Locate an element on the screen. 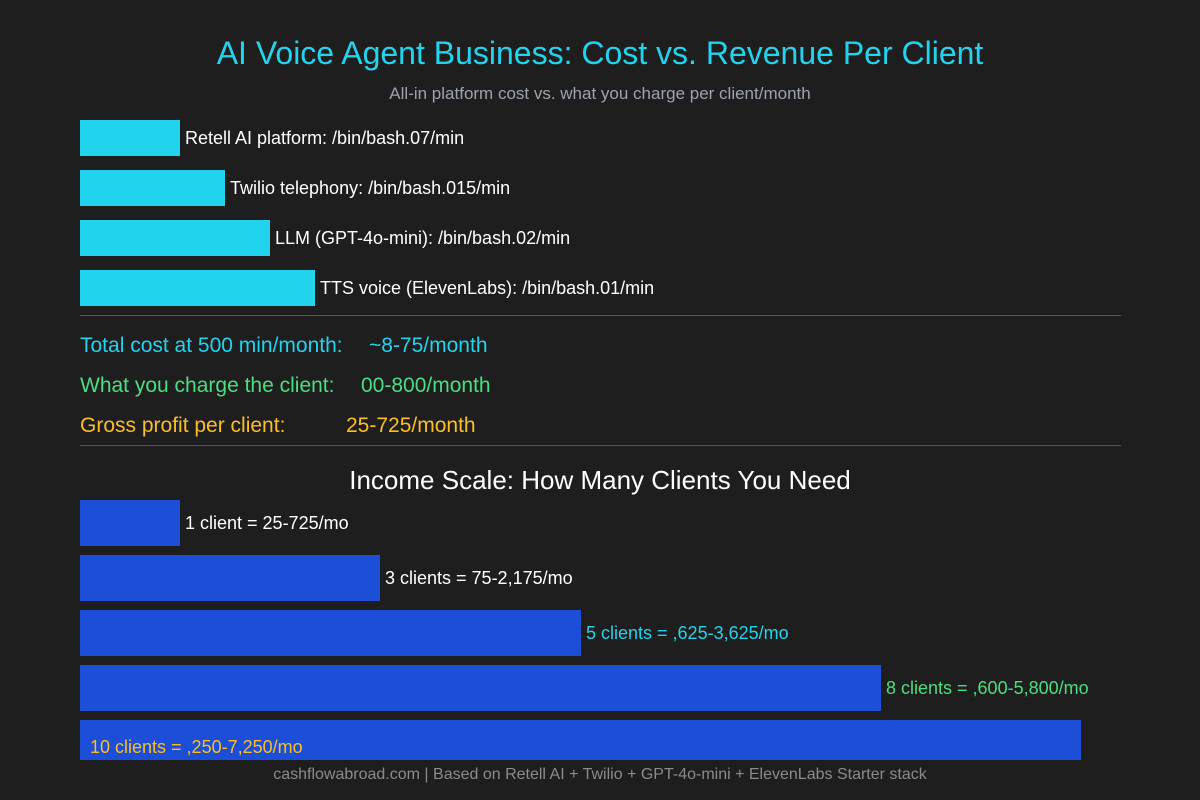 The width and height of the screenshot is (1200, 800). income-bar-label-3: 8 clients = ,600-5,800/mo is located at coordinates (987, 688).